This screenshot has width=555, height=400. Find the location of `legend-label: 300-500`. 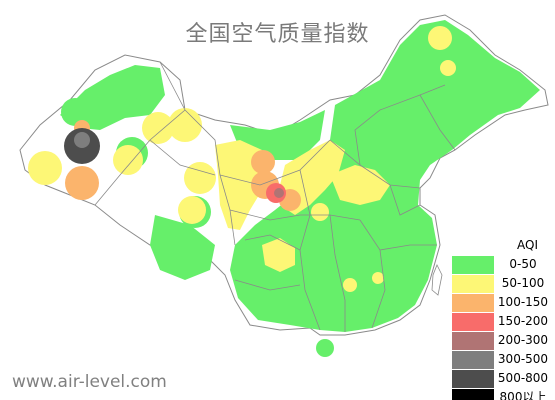

legend-label: 300-500 is located at coordinates (523, 359).